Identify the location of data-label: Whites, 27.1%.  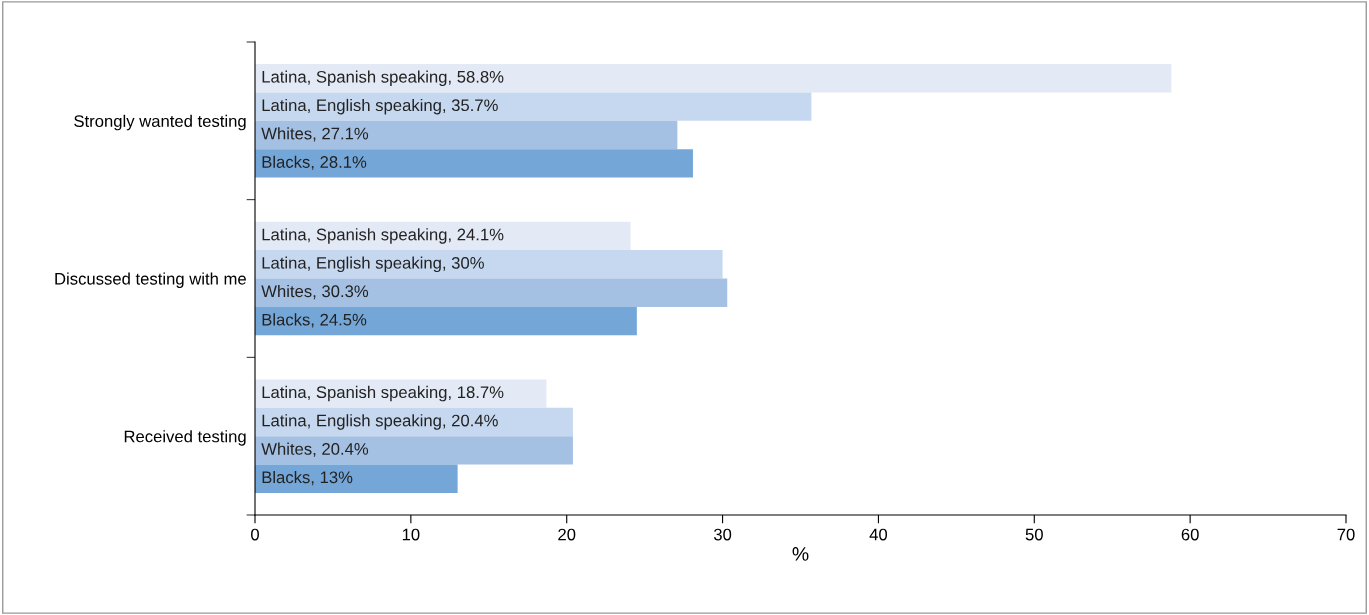
(315, 134).